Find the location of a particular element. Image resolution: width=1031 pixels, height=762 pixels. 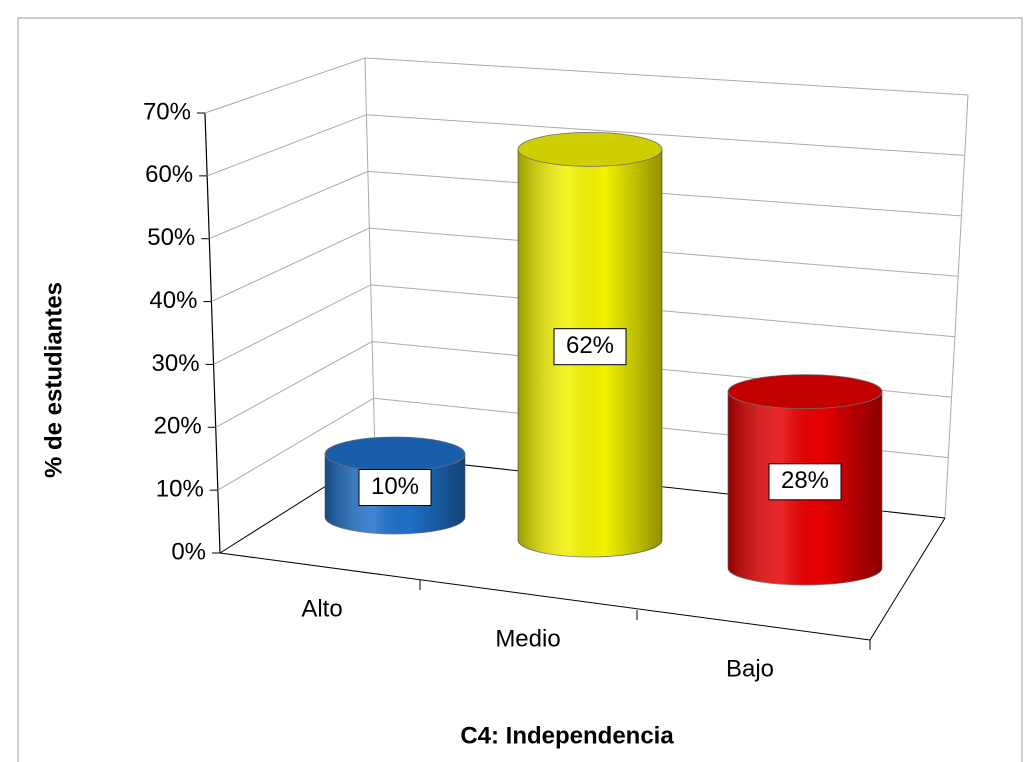

y-tick-label: 70% is located at coordinates (167, 111).